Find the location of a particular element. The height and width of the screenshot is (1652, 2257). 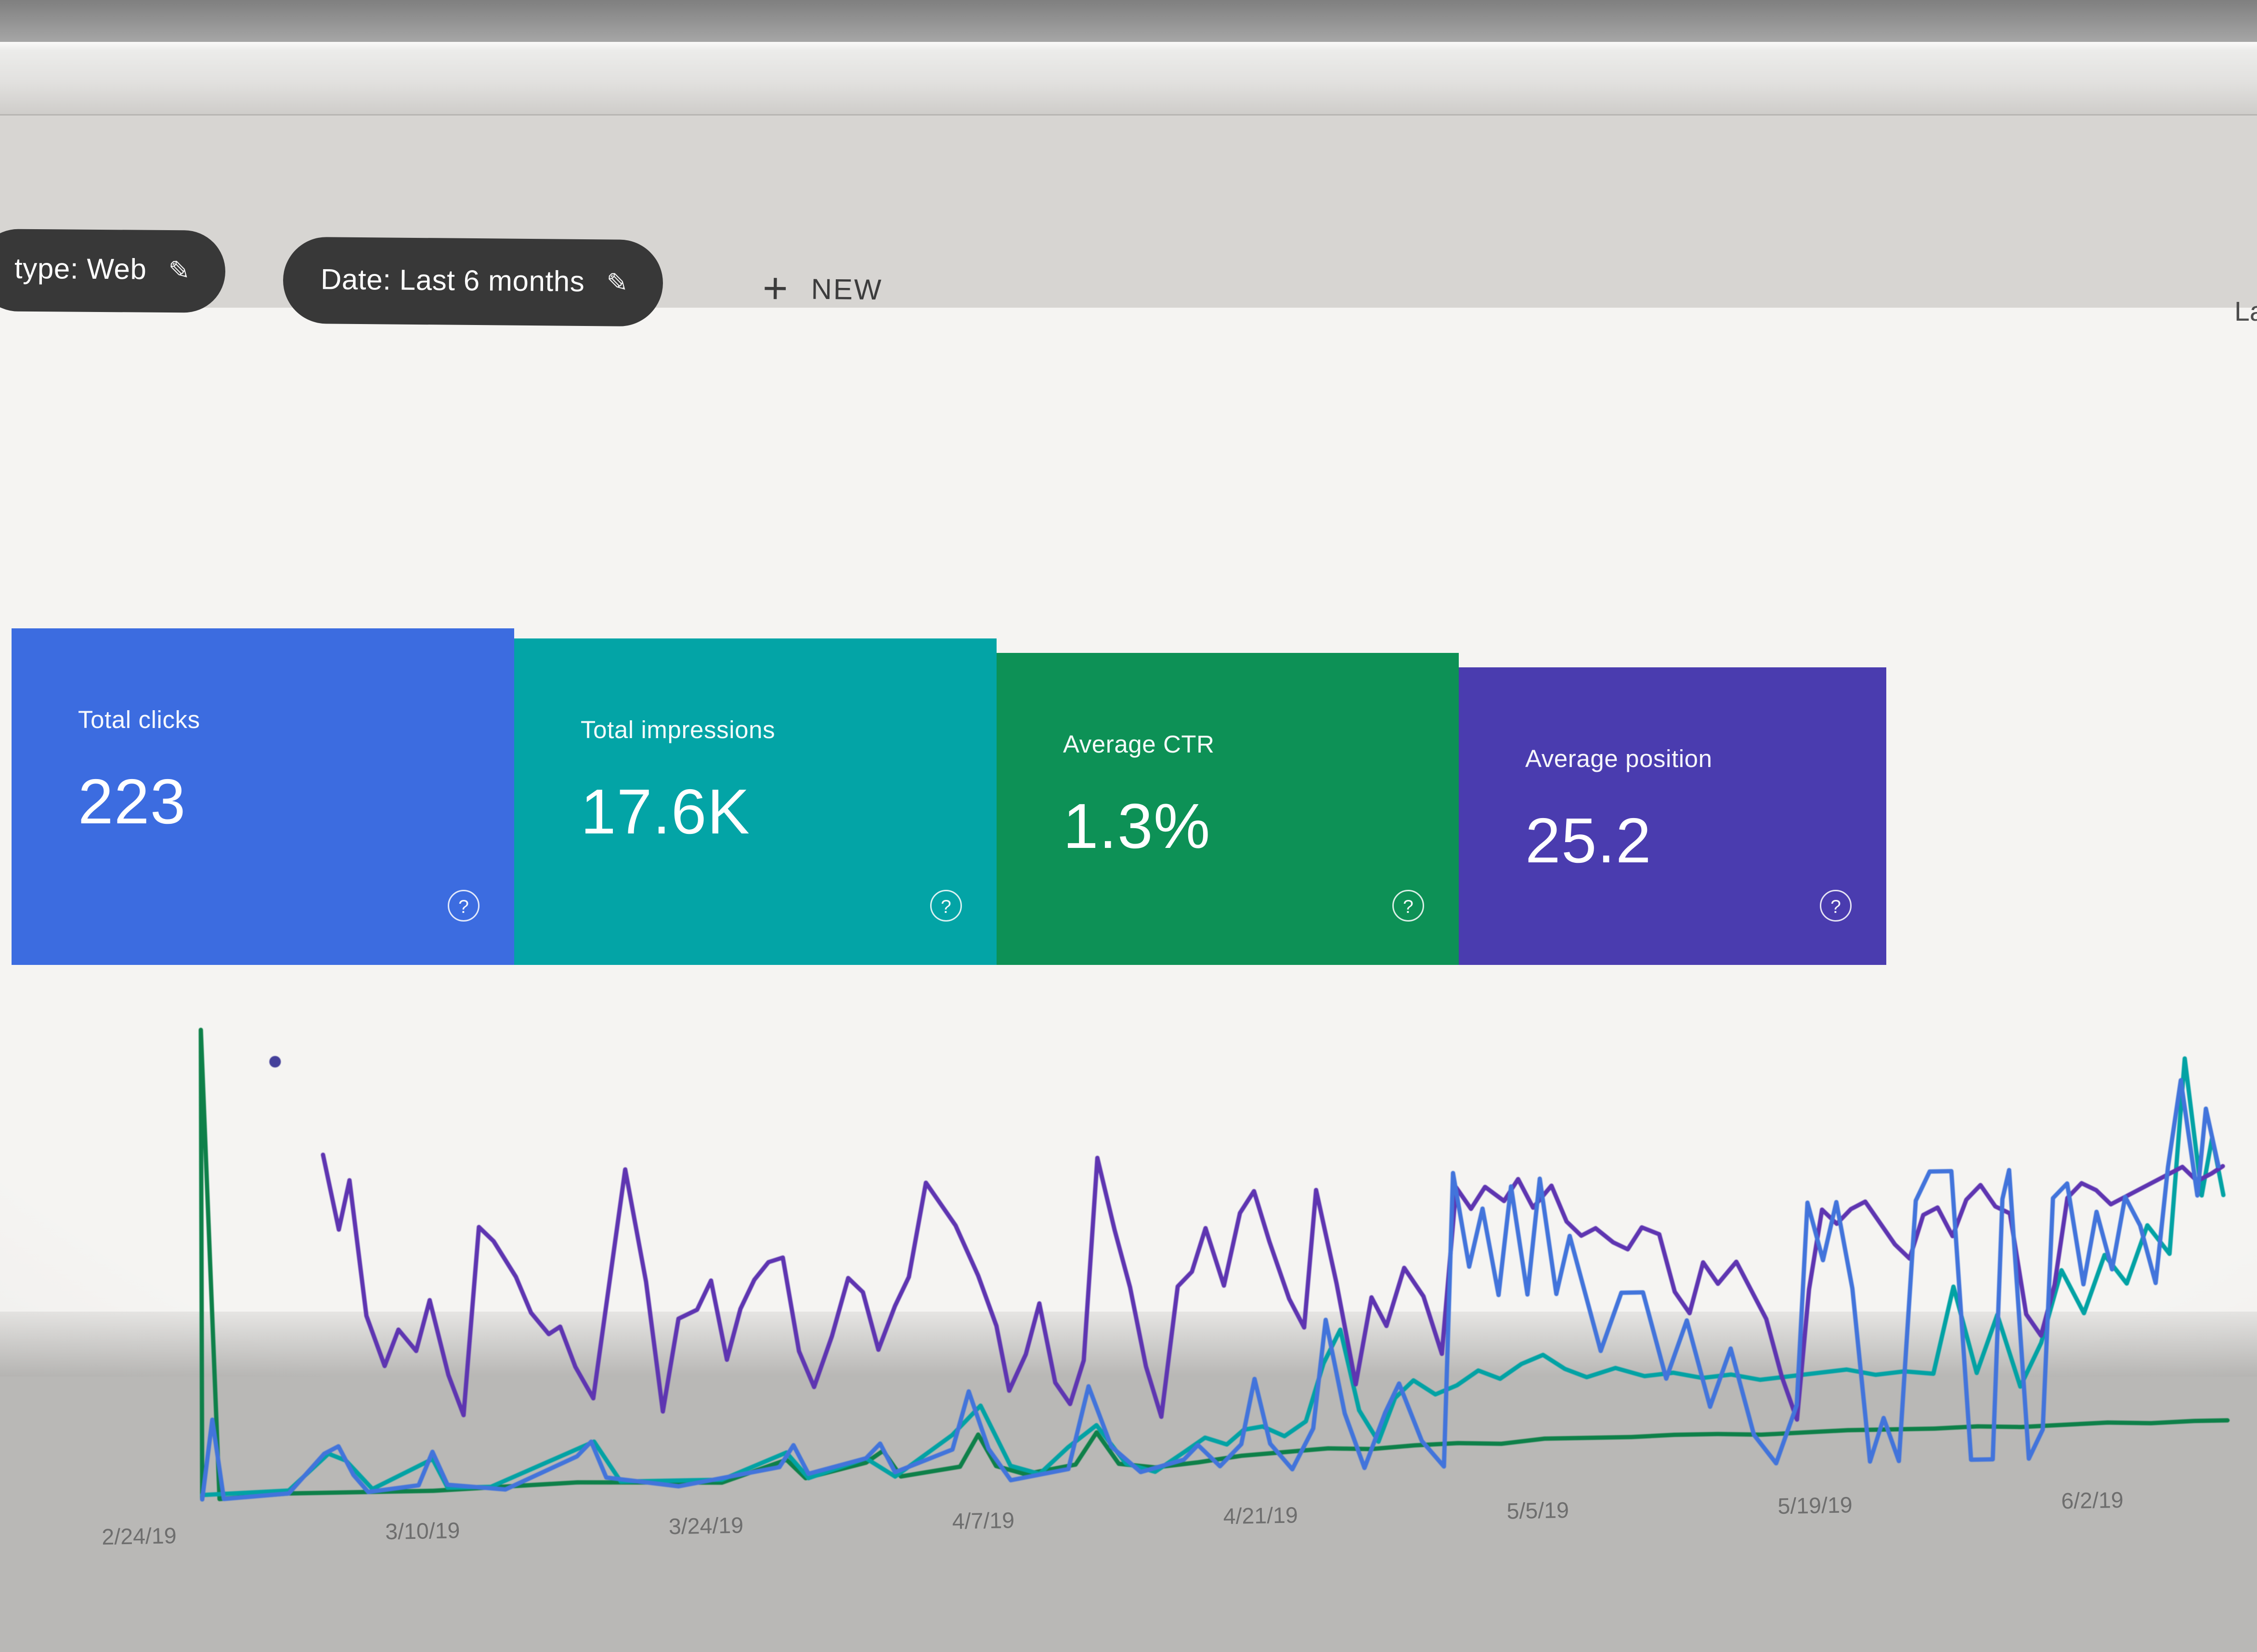

x-axis-label: 4/7/19 is located at coordinates (983, 1522).